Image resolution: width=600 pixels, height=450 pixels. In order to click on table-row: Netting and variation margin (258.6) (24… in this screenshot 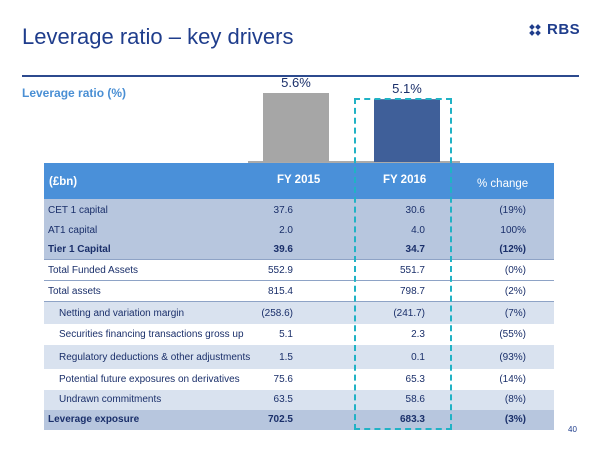, I will do `click(299, 313)`.